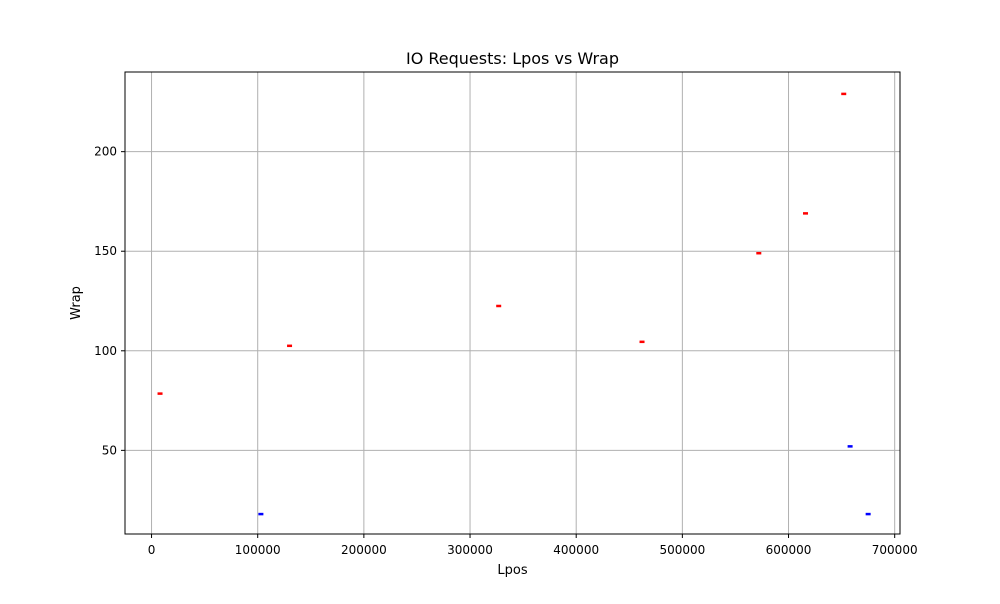 Image resolution: width=1000 pixels, height=604 pixels. What do you see at coordinates (470, 550) in the screenshot?
I see `x-tick-label: 300000` at bounding box center [470, 550].